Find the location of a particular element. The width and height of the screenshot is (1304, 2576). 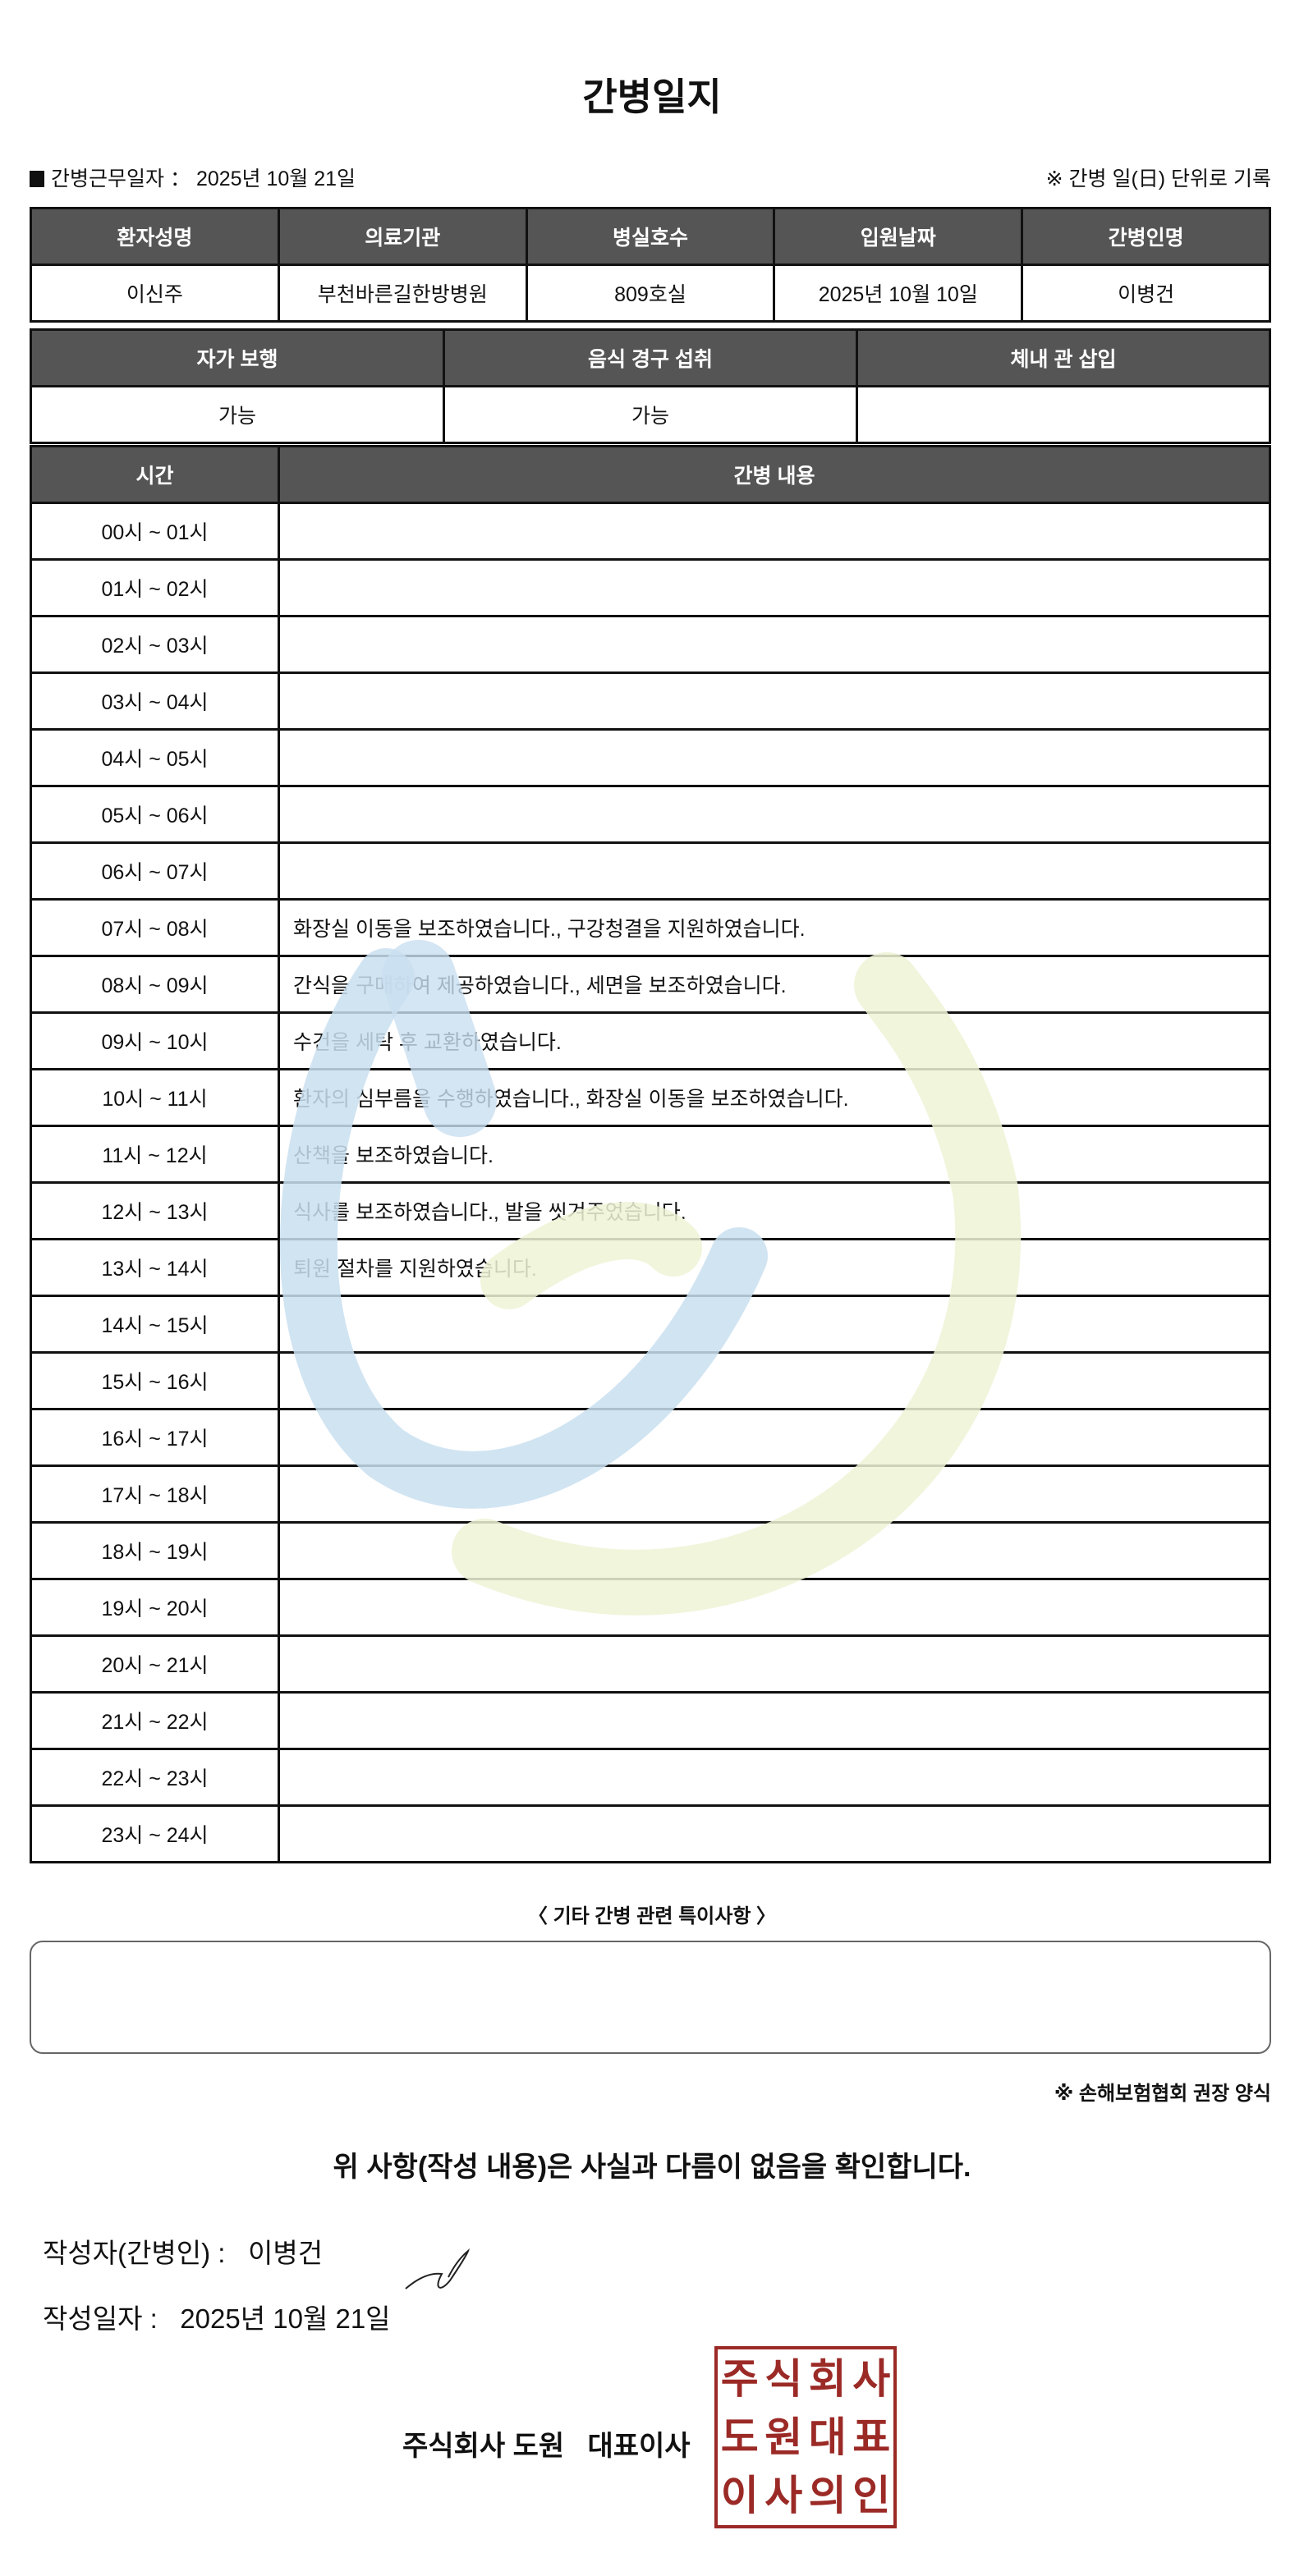

special-notes-title: 〈 기타 간병 관련 특이사항 〉 is located at coordinates (652, 1916).